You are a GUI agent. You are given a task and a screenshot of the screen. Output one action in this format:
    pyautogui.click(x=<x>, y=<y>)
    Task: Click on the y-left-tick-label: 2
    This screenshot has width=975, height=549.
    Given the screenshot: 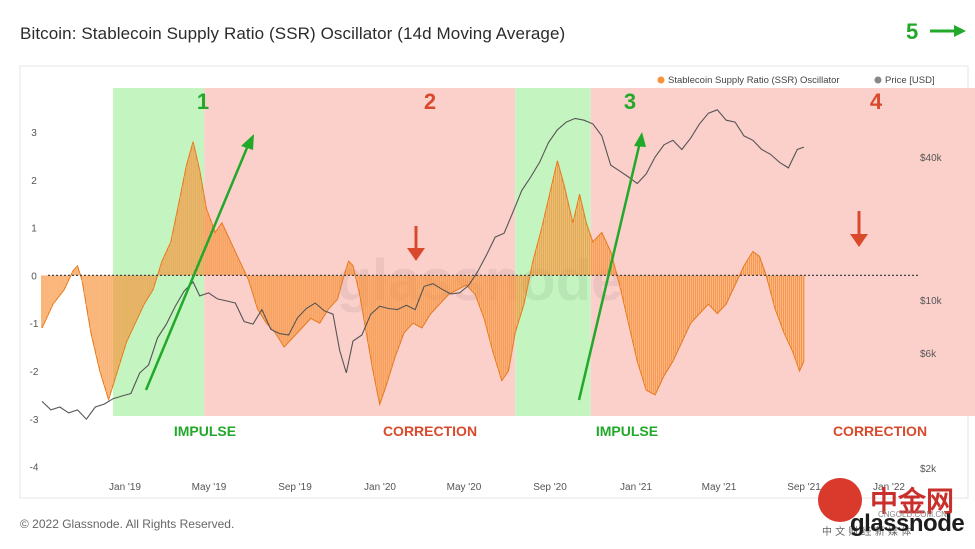 What is the action you would take?
    pyautogui.click(x=34, y=181)
    